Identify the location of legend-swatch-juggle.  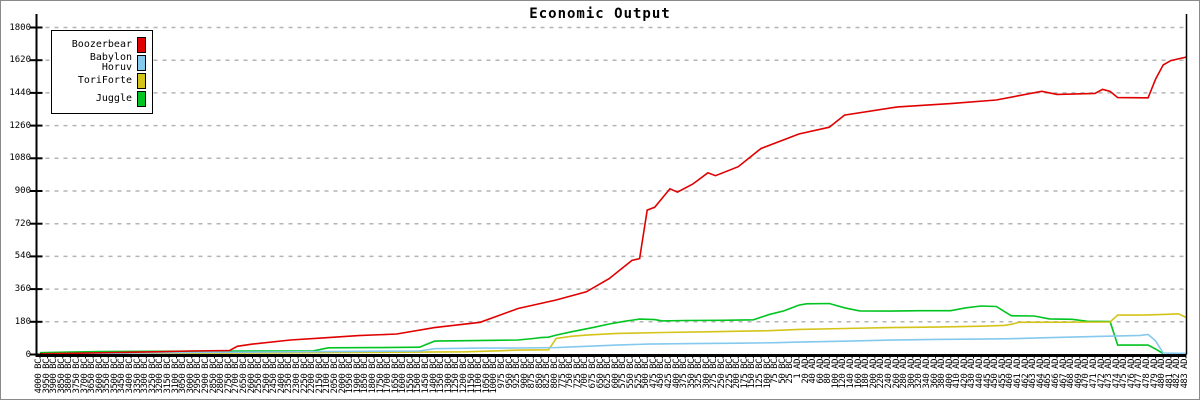
(141, 99).